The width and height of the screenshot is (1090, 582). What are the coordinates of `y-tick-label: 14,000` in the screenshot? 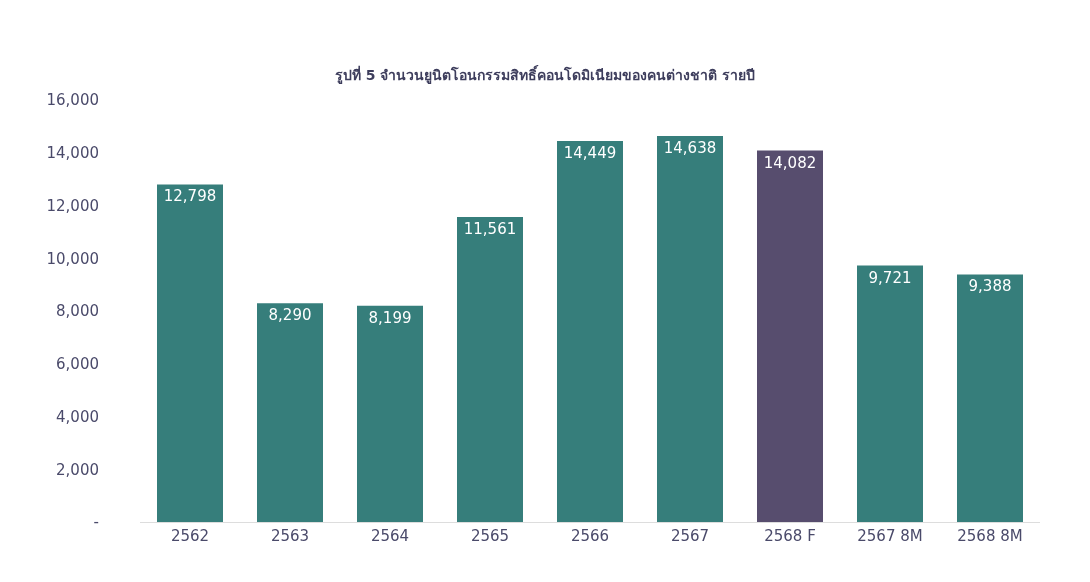 It's located at (72, 153).